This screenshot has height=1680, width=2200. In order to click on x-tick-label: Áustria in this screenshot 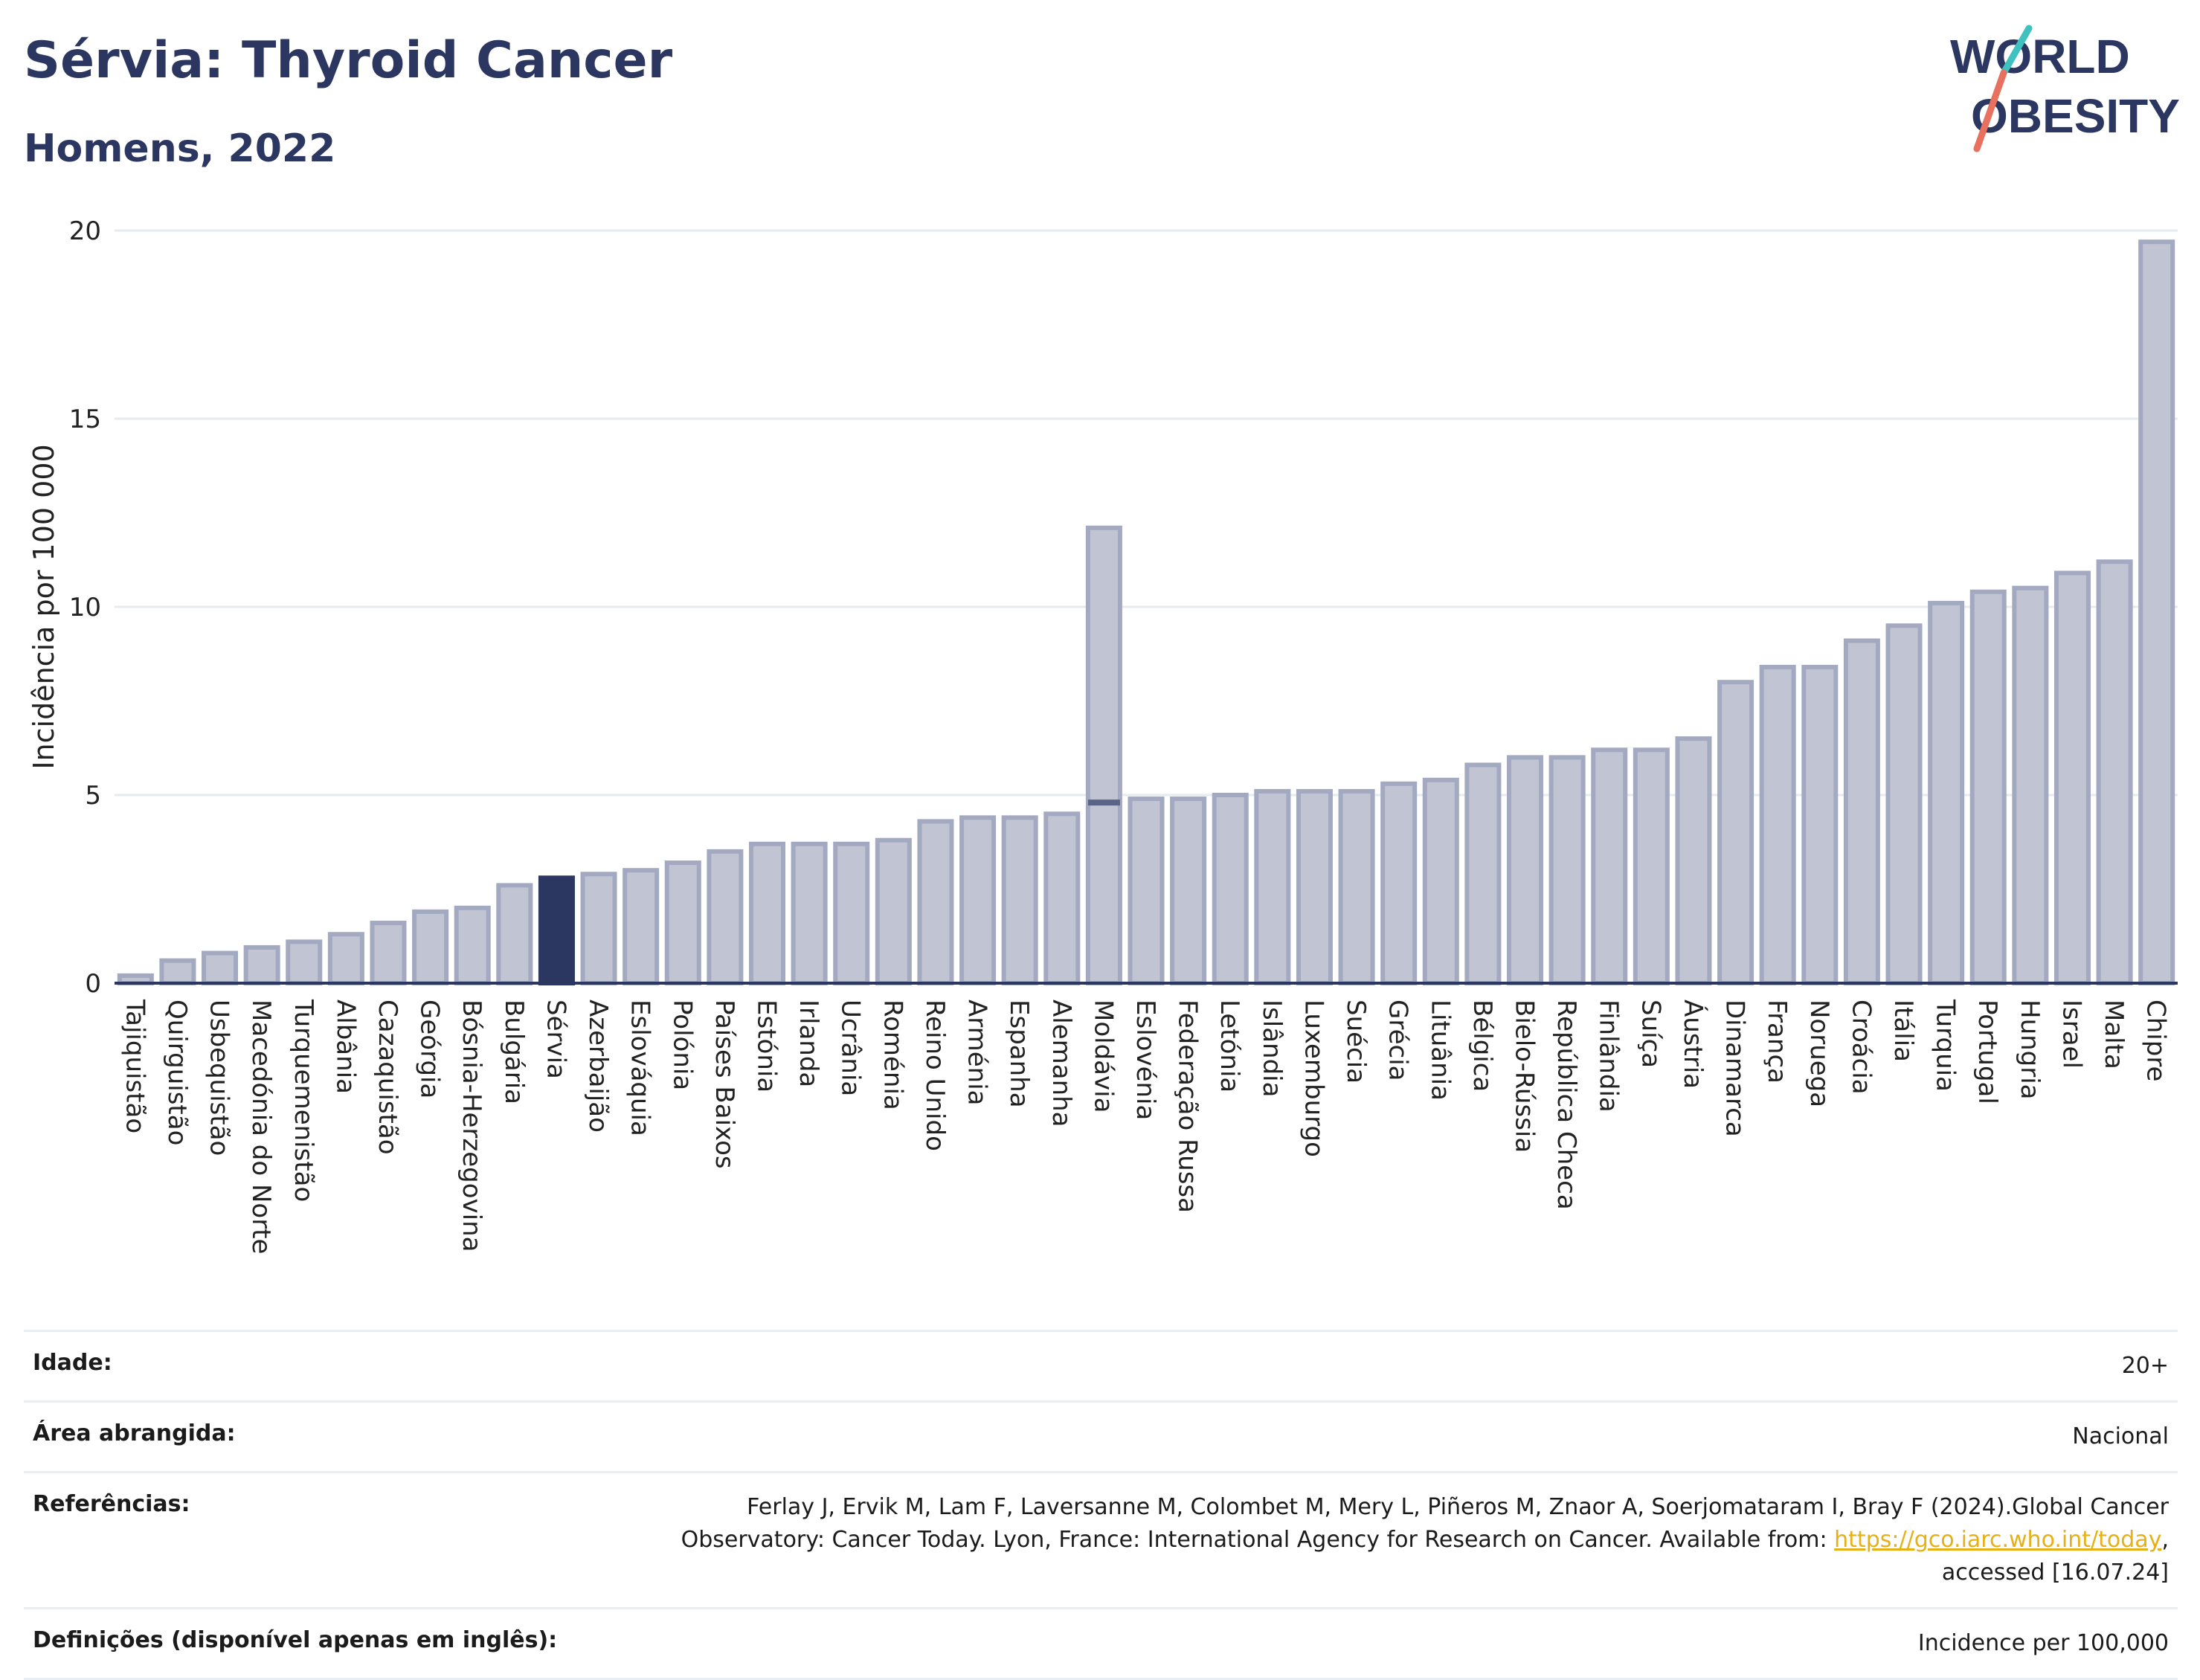, I will do `click(1693, 1044)`.